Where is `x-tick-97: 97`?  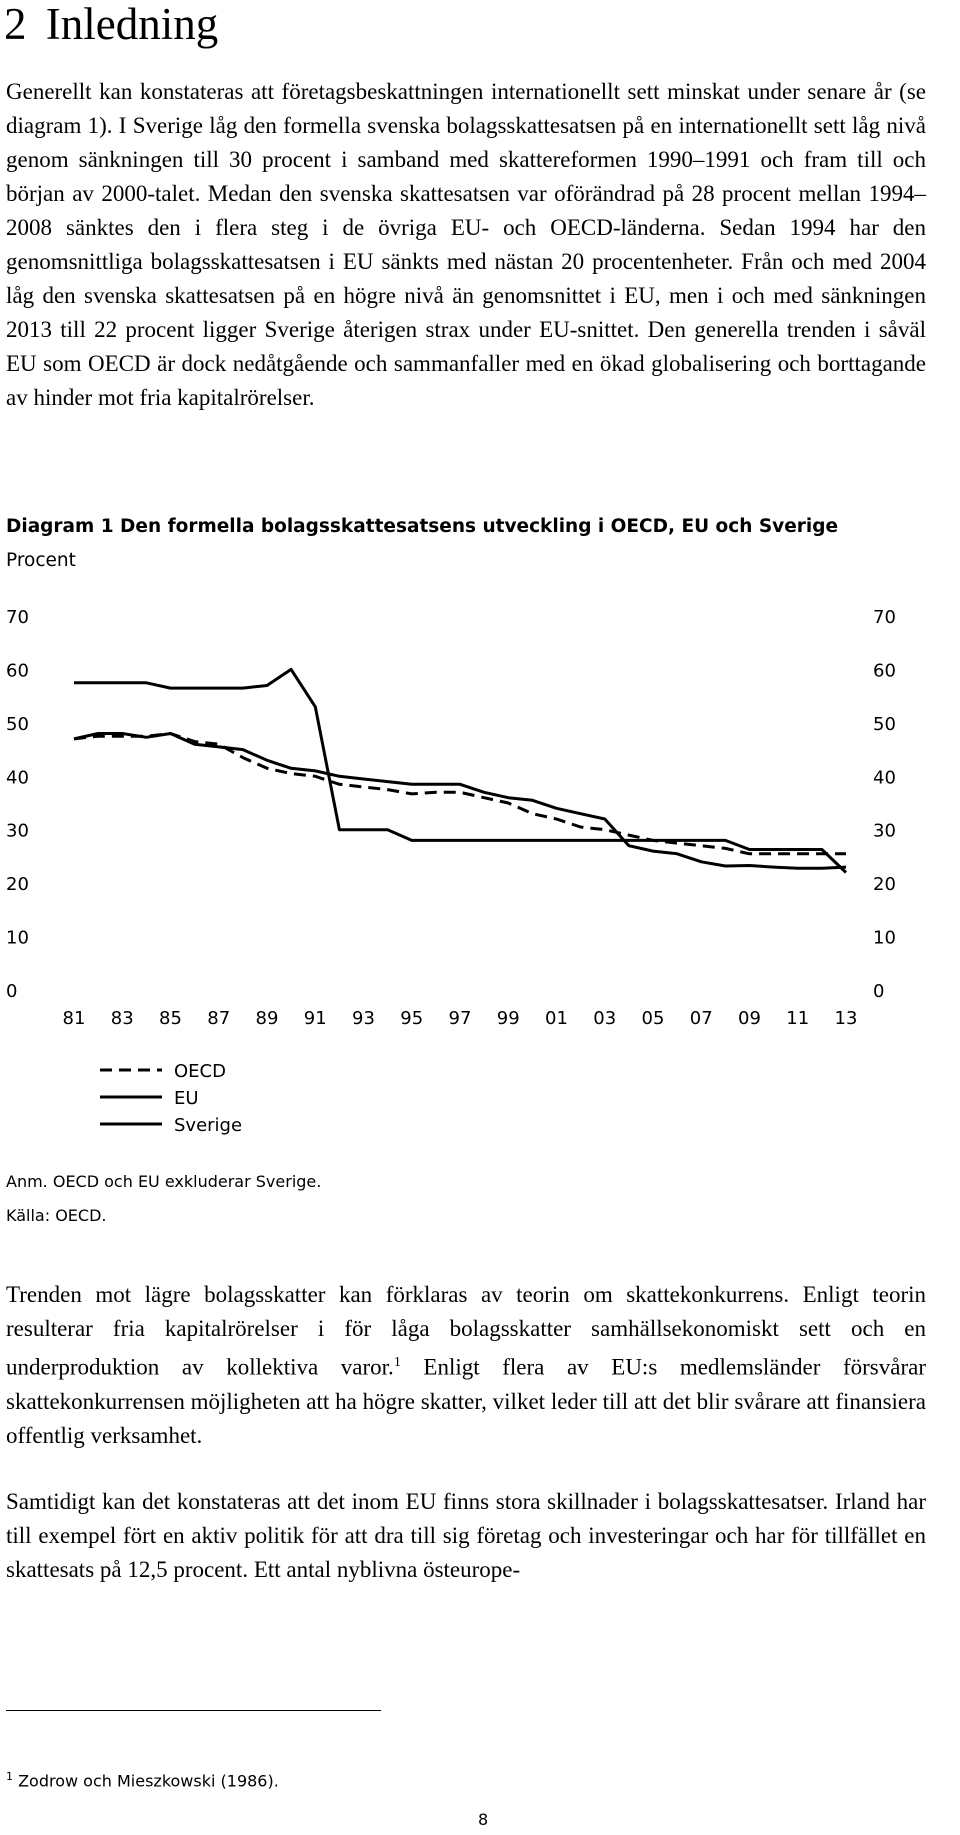 x-tick-97: 97 is located at coordinates (460, 1018).